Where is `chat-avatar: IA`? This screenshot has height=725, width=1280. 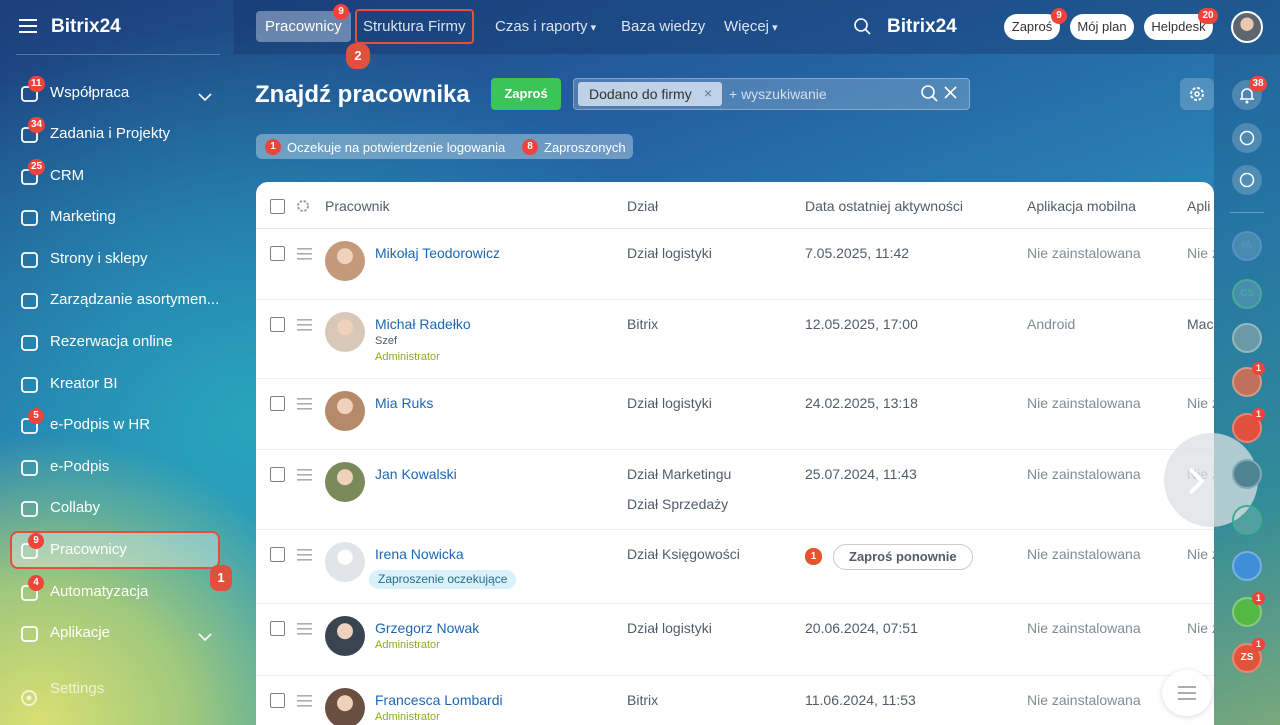 chat-avatar: IA is located at coordinates (1247, 246).